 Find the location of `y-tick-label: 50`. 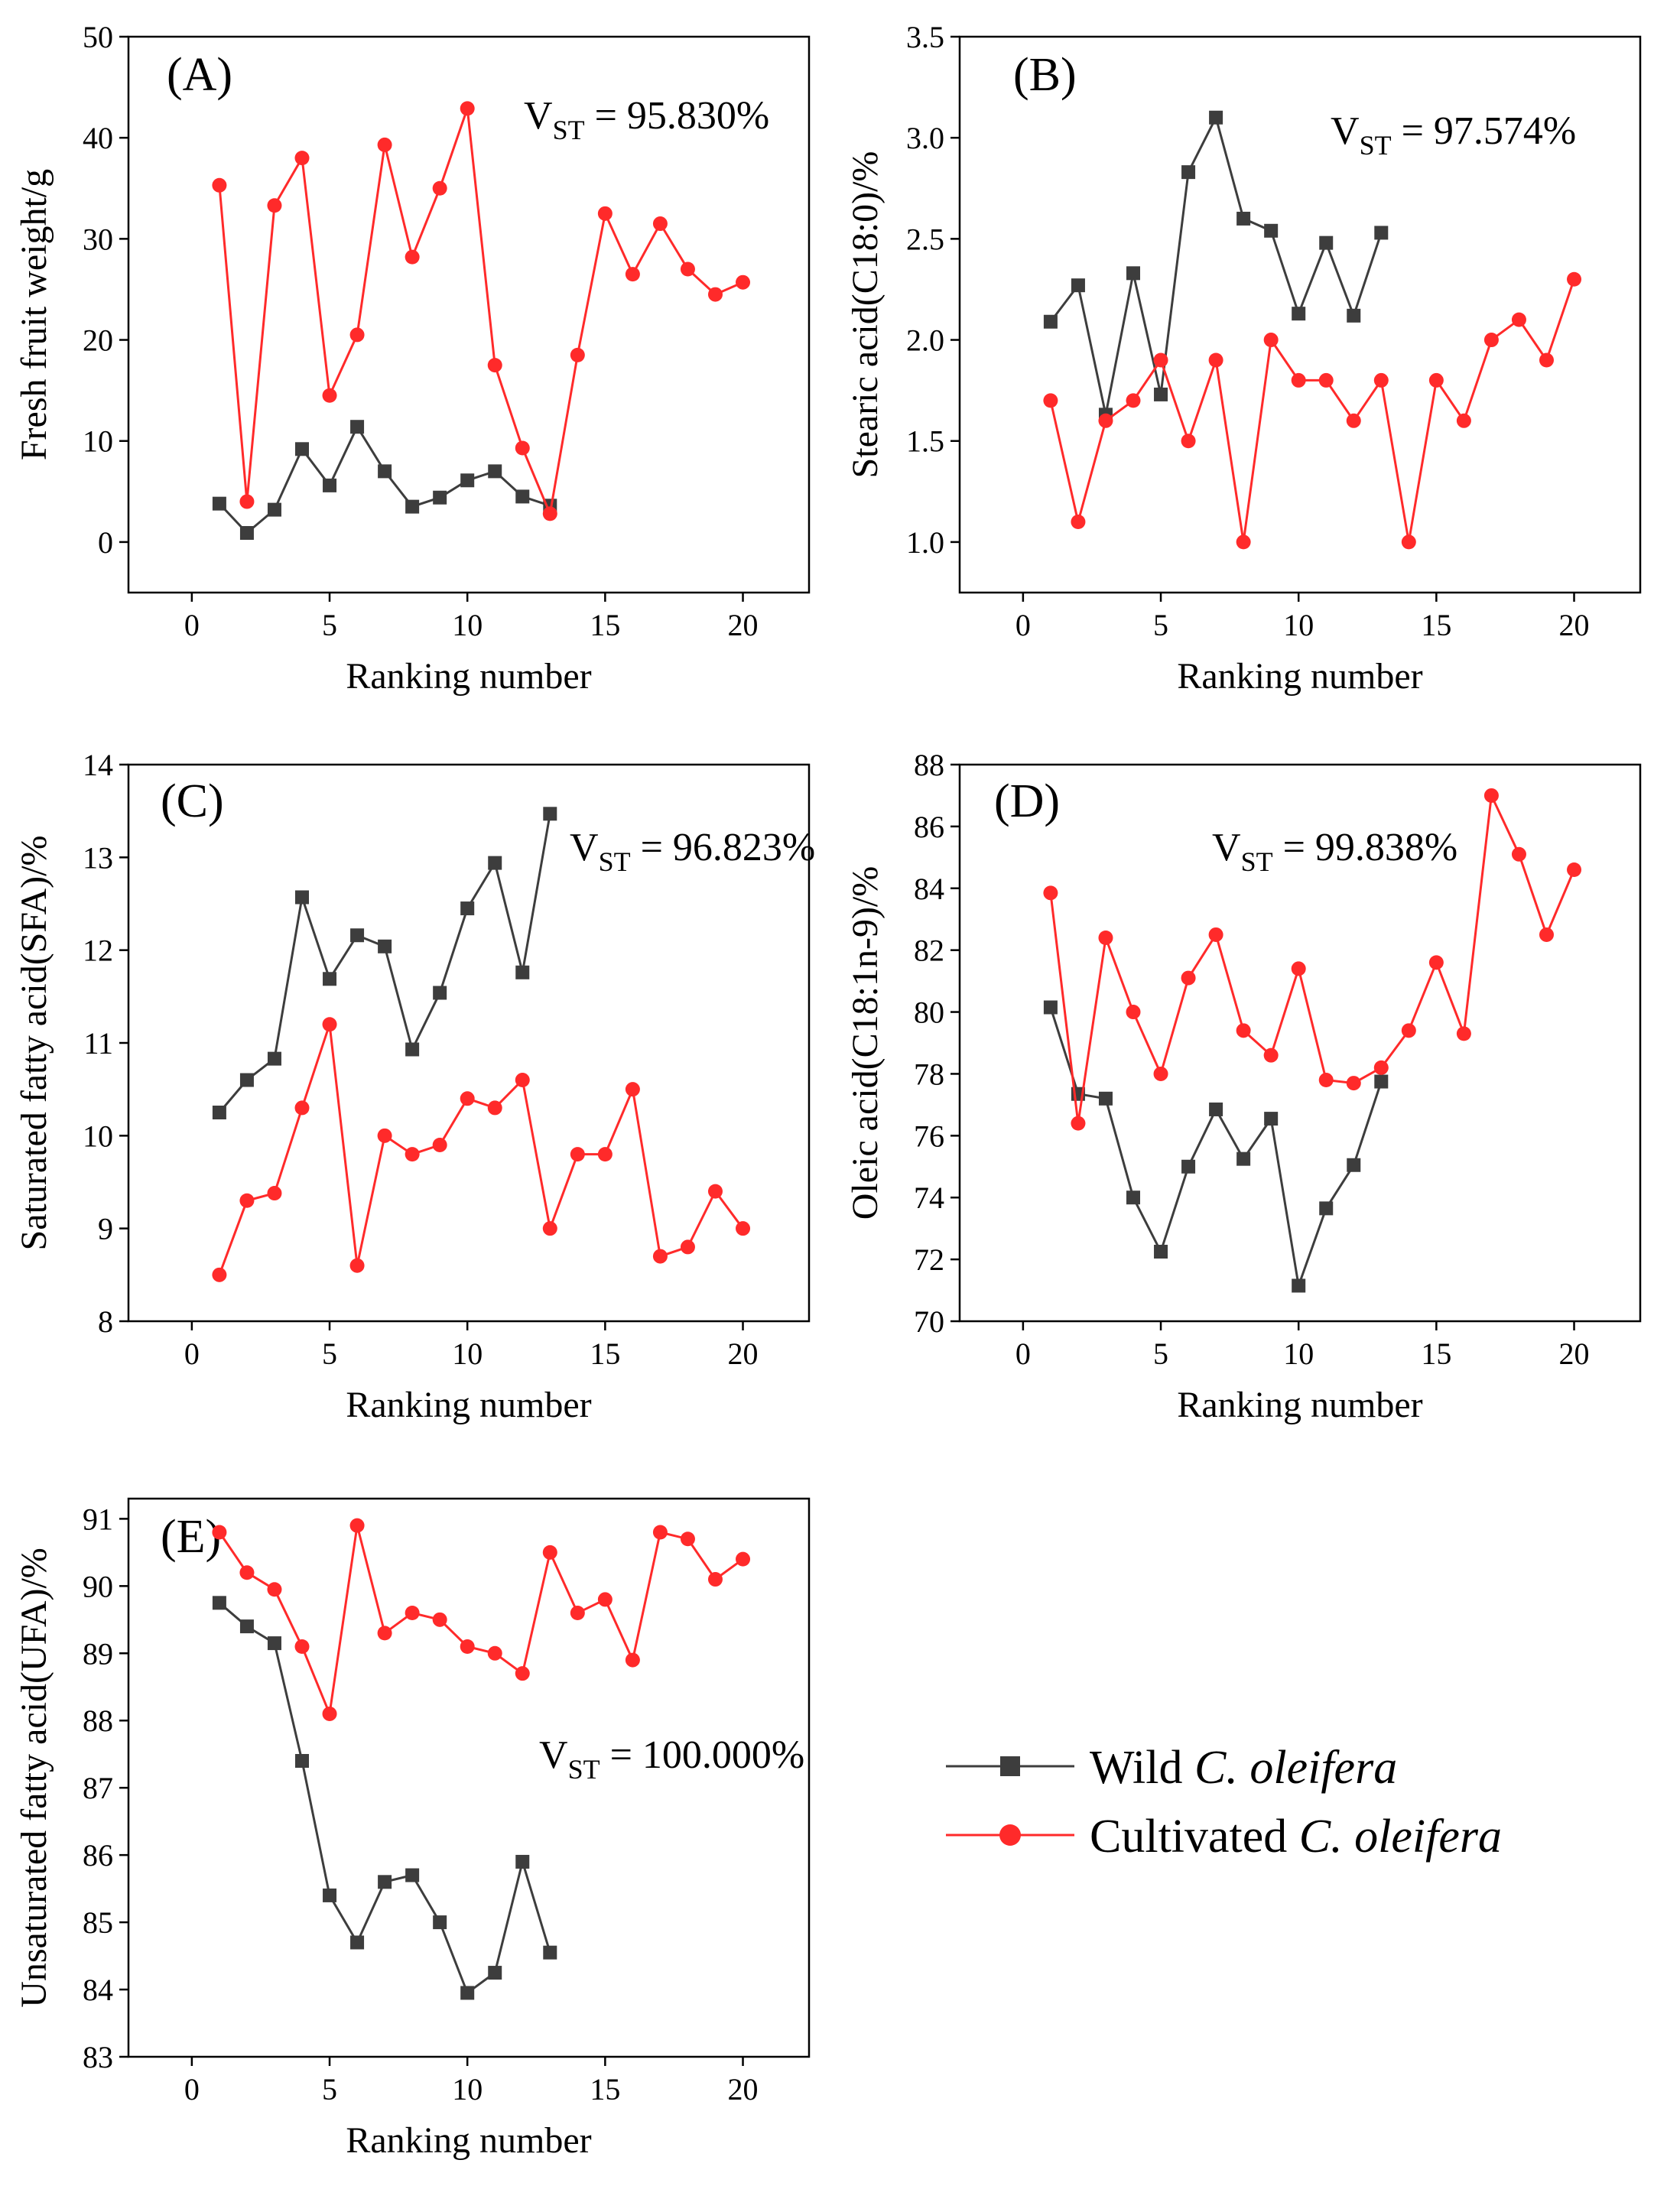

y-tick-label: 50 is located at coordinates (98, 37).